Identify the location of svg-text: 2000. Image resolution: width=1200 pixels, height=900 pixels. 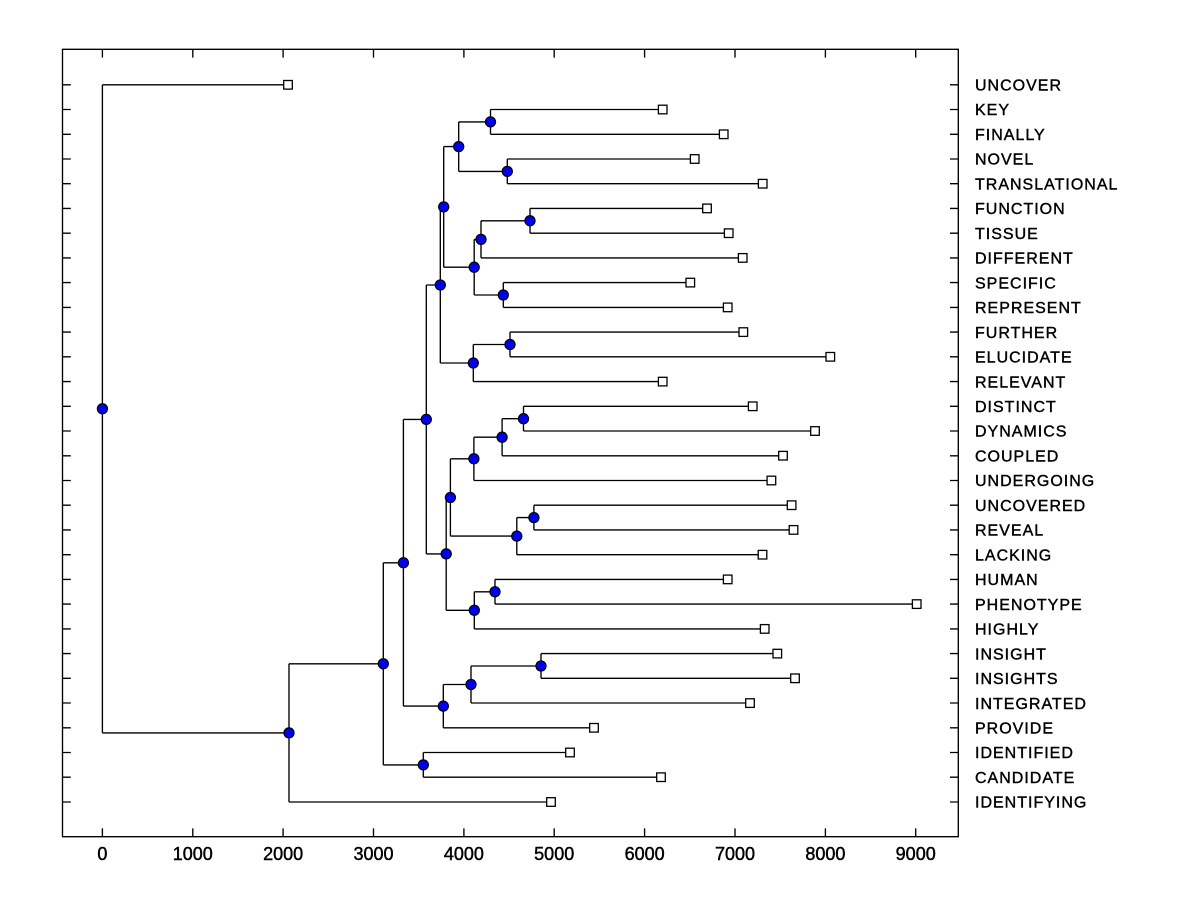
(283, 854).